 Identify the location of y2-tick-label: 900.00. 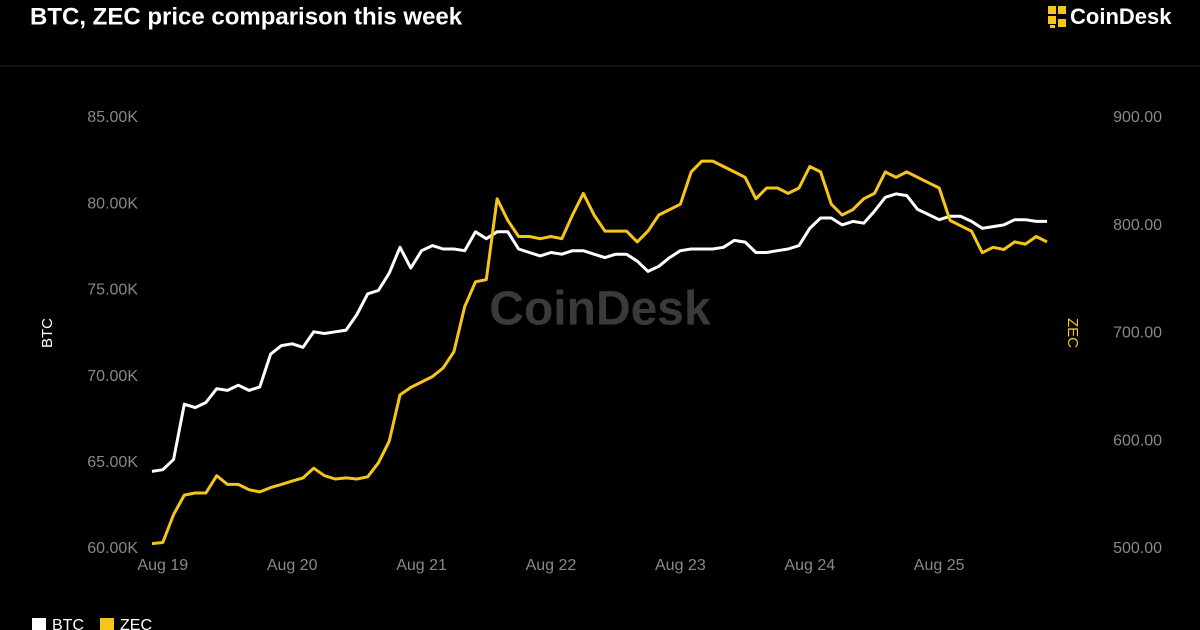
(1137, 117).